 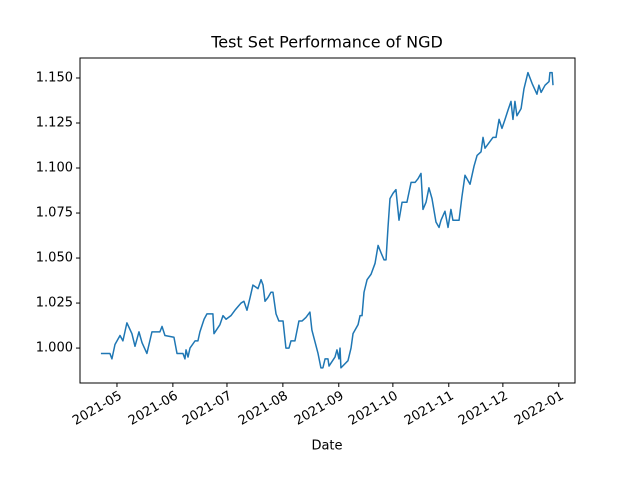 I want to click on x-axis-label: Date, so click(x=326, y=446).